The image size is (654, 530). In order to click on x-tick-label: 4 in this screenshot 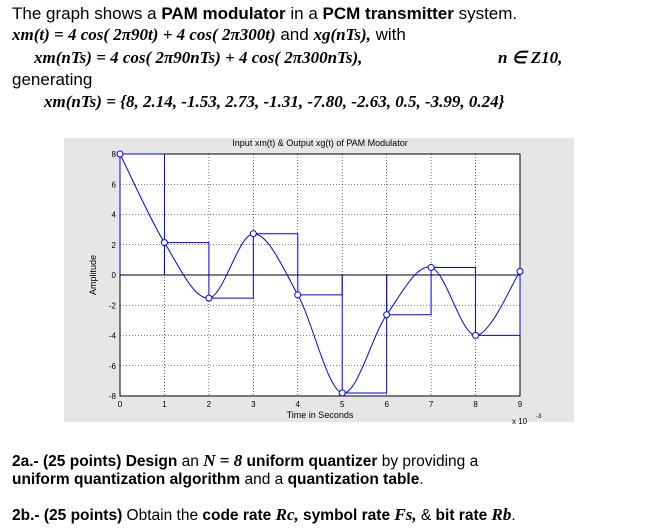, I will do `click(298, 404)`.